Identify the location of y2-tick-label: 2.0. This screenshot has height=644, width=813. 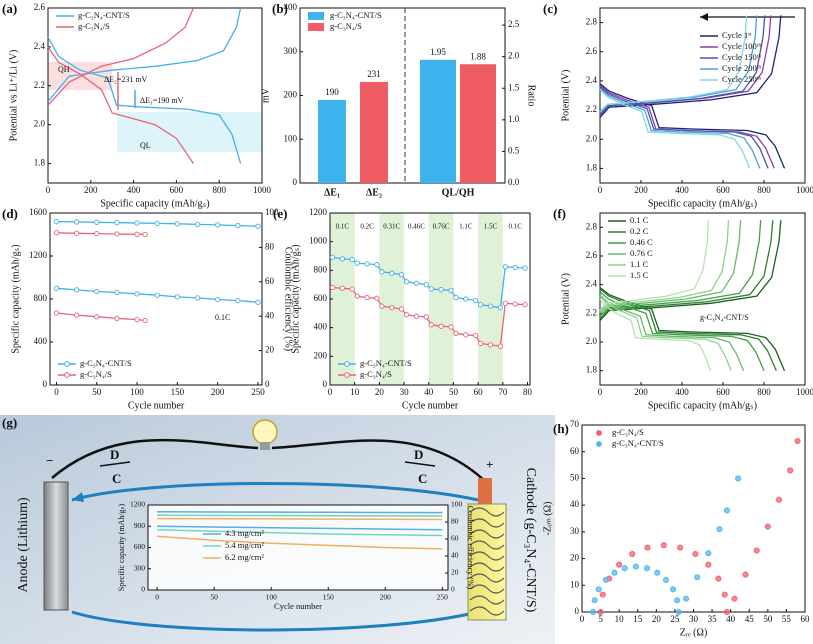
(514, 56).